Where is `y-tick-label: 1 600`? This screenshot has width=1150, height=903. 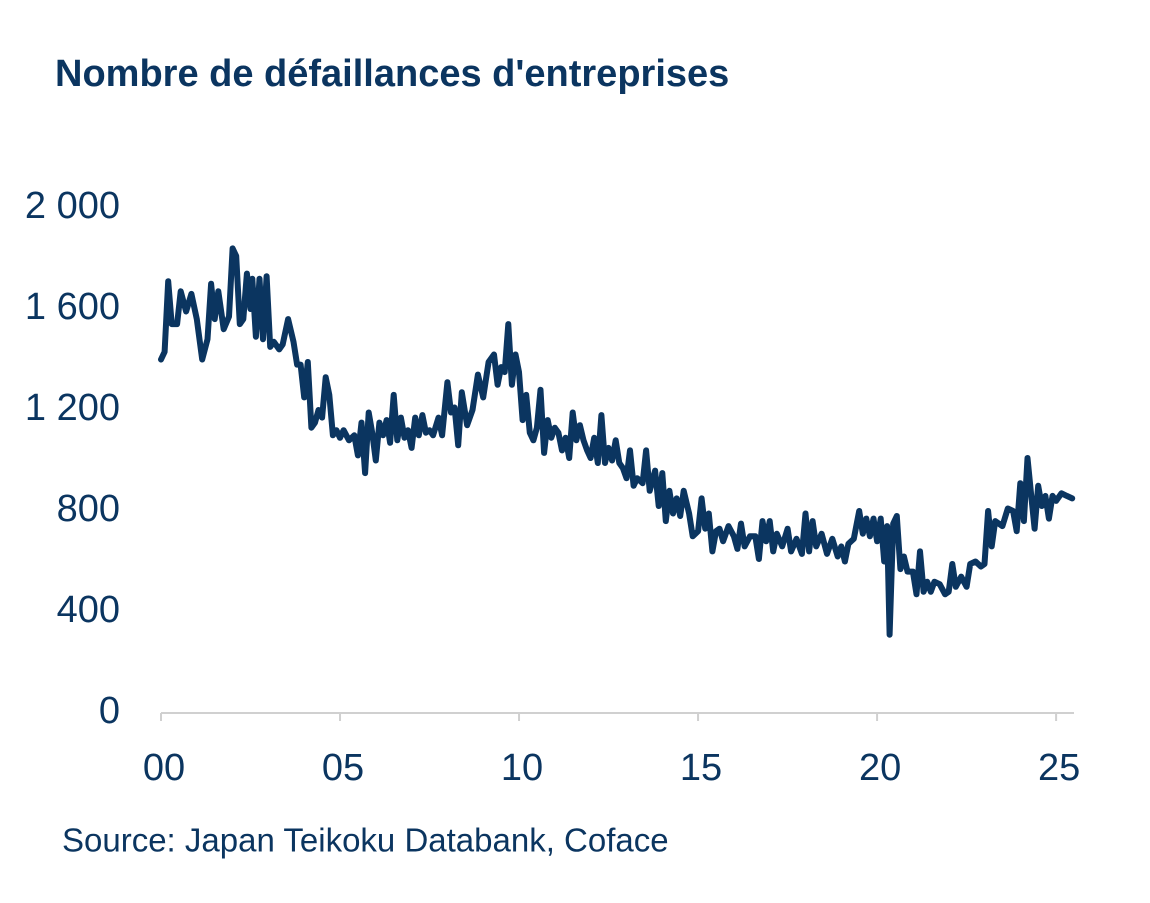 y-tick-label: 1 600 is located at coordinates (72, 307).